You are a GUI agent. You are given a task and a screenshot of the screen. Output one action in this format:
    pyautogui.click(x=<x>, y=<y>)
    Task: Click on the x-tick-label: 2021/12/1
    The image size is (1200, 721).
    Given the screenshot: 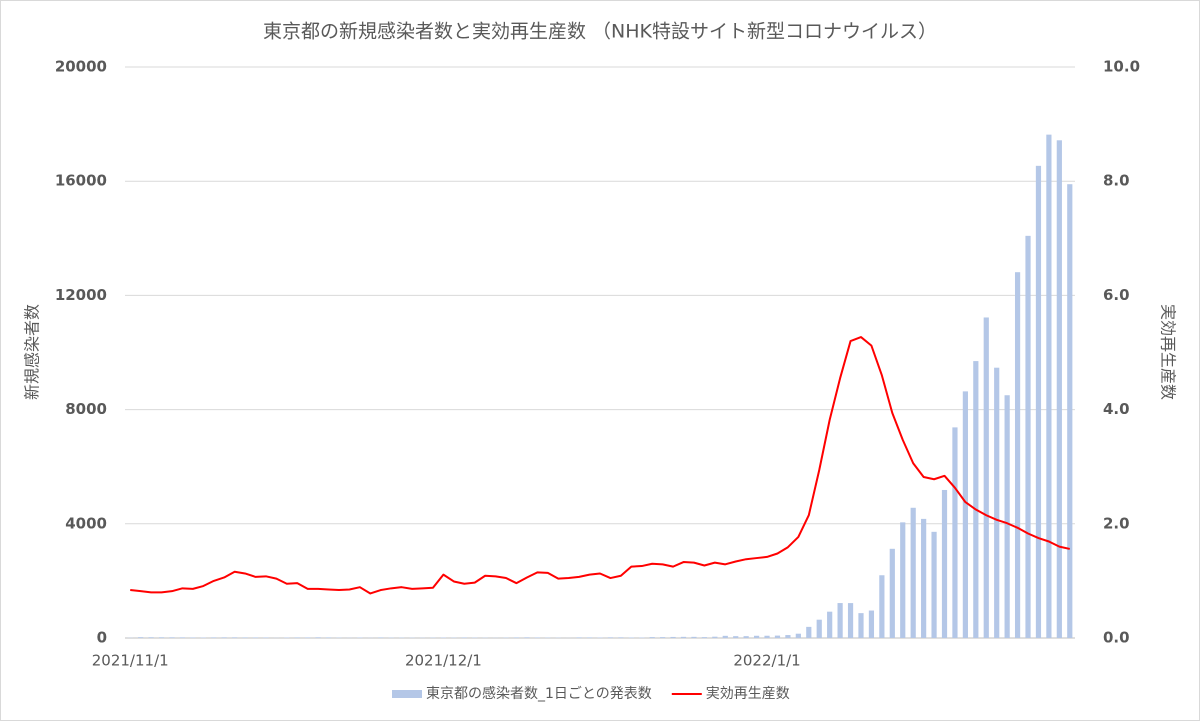 What is the action you would take?
    pyautogui.click(x=443, y=661)
    